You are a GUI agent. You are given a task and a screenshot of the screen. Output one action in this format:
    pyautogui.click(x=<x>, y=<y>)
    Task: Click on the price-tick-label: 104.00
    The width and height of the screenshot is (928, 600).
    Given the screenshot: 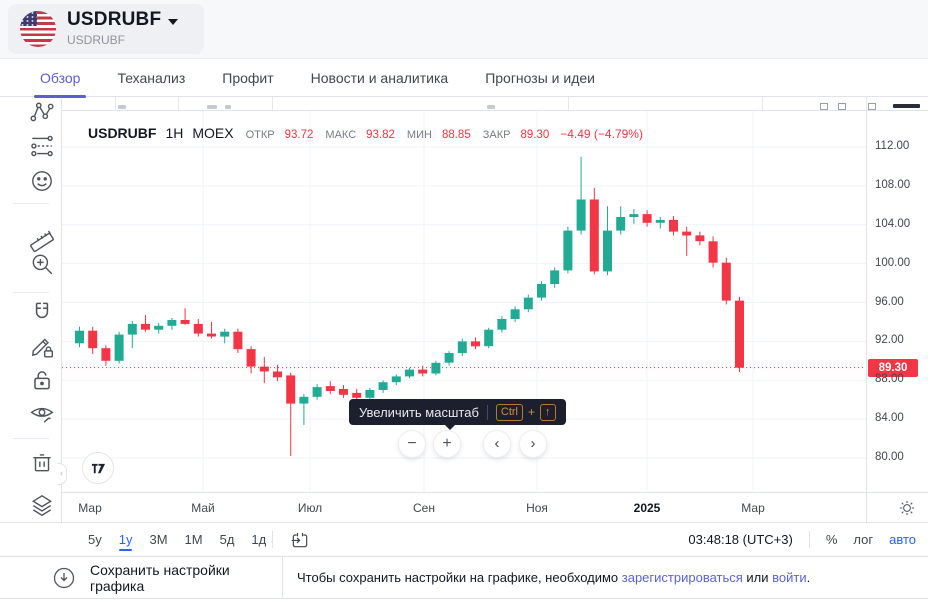 What is the action you would take?
    pyautogui.click(x=893, y=223)
    